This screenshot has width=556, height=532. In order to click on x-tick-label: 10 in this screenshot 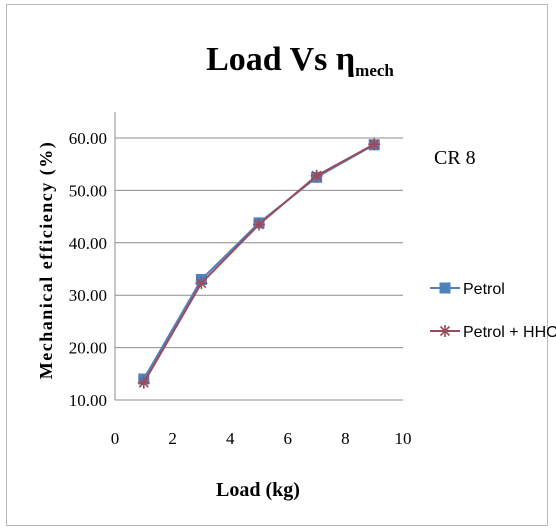, I will do `click(403, 438)`.